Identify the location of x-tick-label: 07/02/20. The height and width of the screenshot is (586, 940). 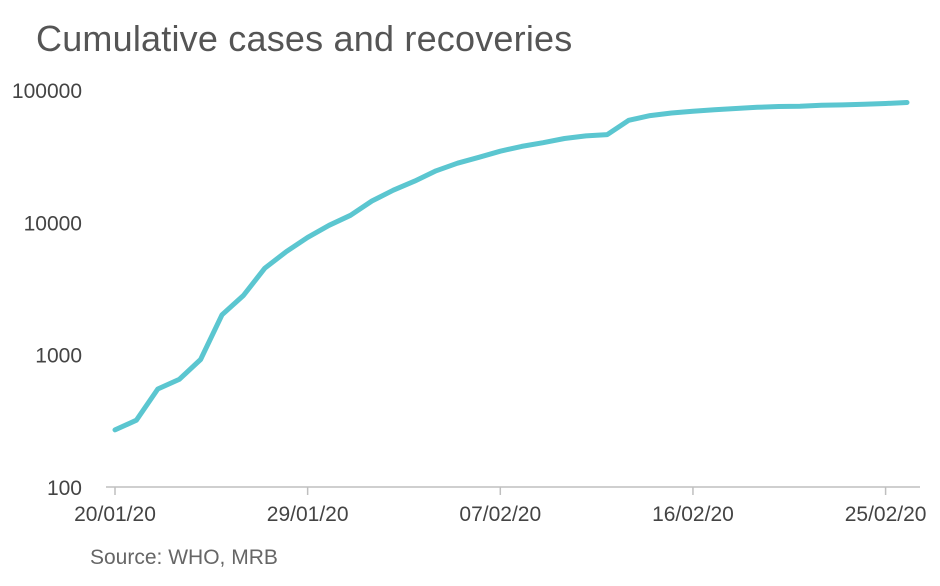
(500, 514).